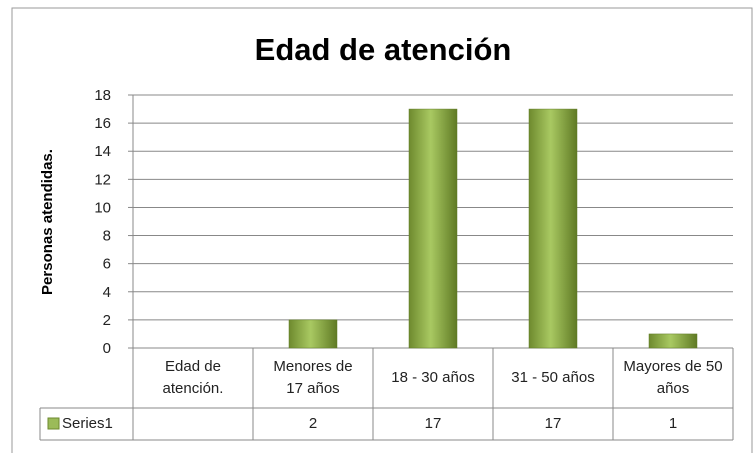 The height and width of the screenshot is (453, 754). I want to click on y-tick-label: 0, so click(107, 348).